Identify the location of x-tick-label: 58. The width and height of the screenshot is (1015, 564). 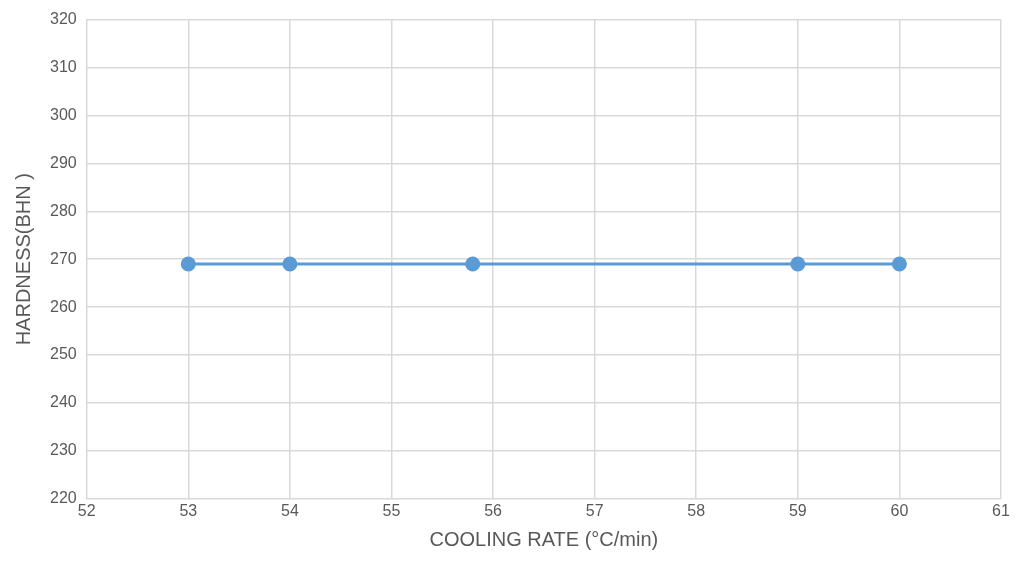
(696, 510).